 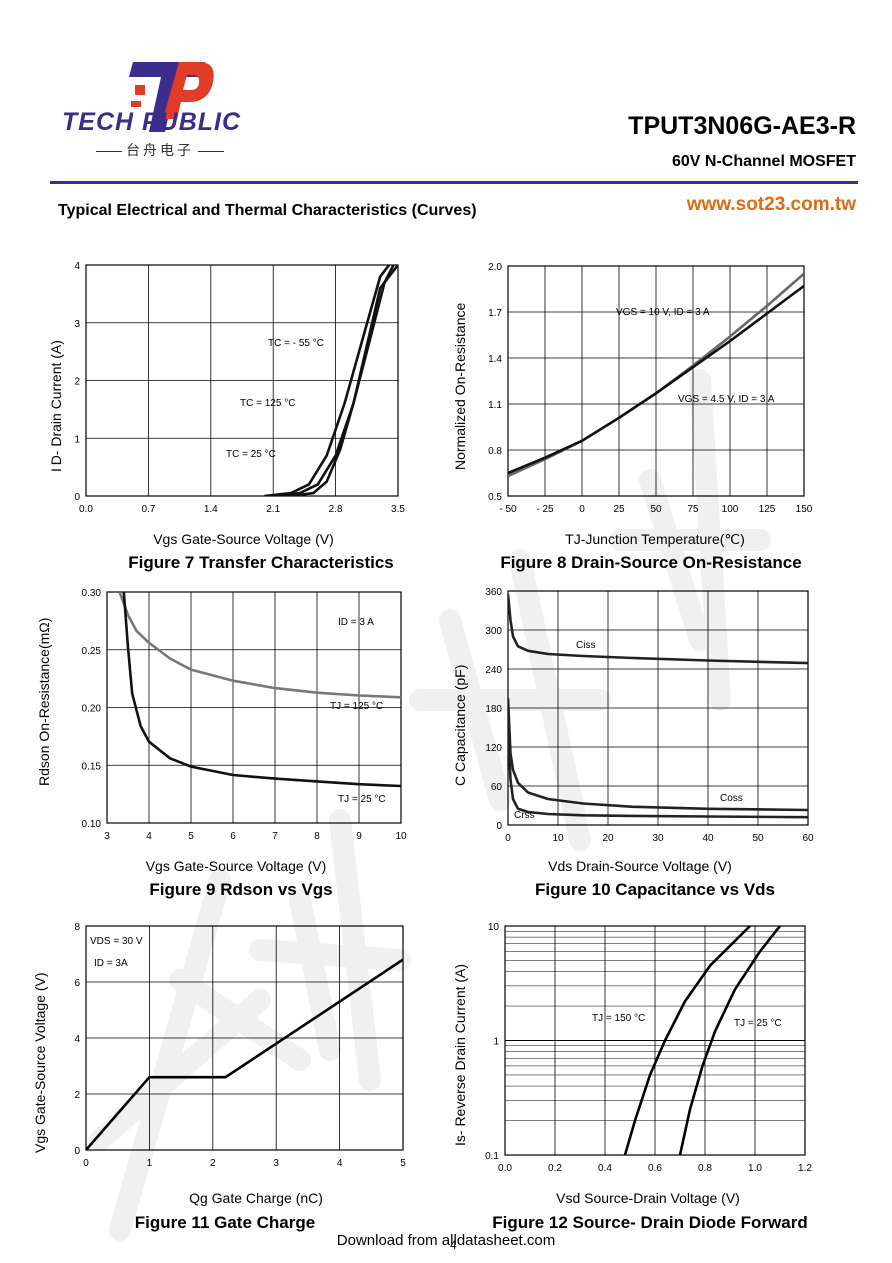 What do you see at coordinates (755, 1168) in the screenshot?
I see `x-tick-label: 1.0` at bounding box center [755, 1168].